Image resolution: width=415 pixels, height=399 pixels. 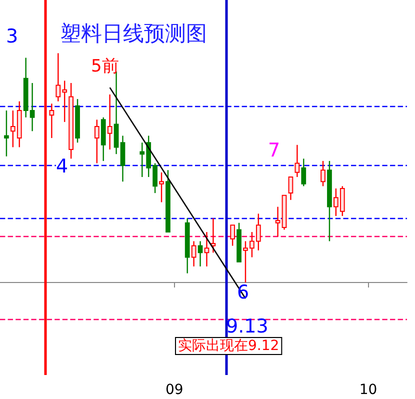 What do you see at coordinates (133, 34) in the screenshot?
I see `chart-title: 塑料日线预测图` at bounding box center [133, 34].